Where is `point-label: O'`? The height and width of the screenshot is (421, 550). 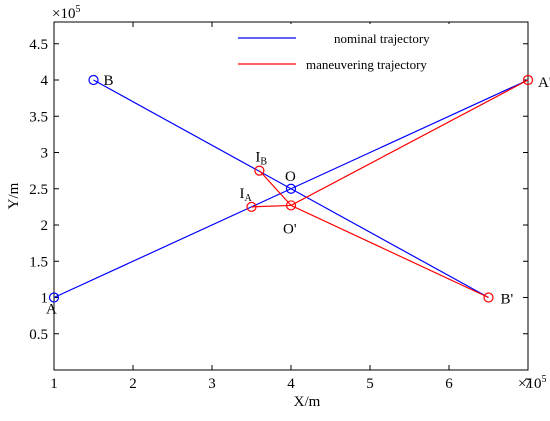 point-label: O' is located at coordinates (290, 229).